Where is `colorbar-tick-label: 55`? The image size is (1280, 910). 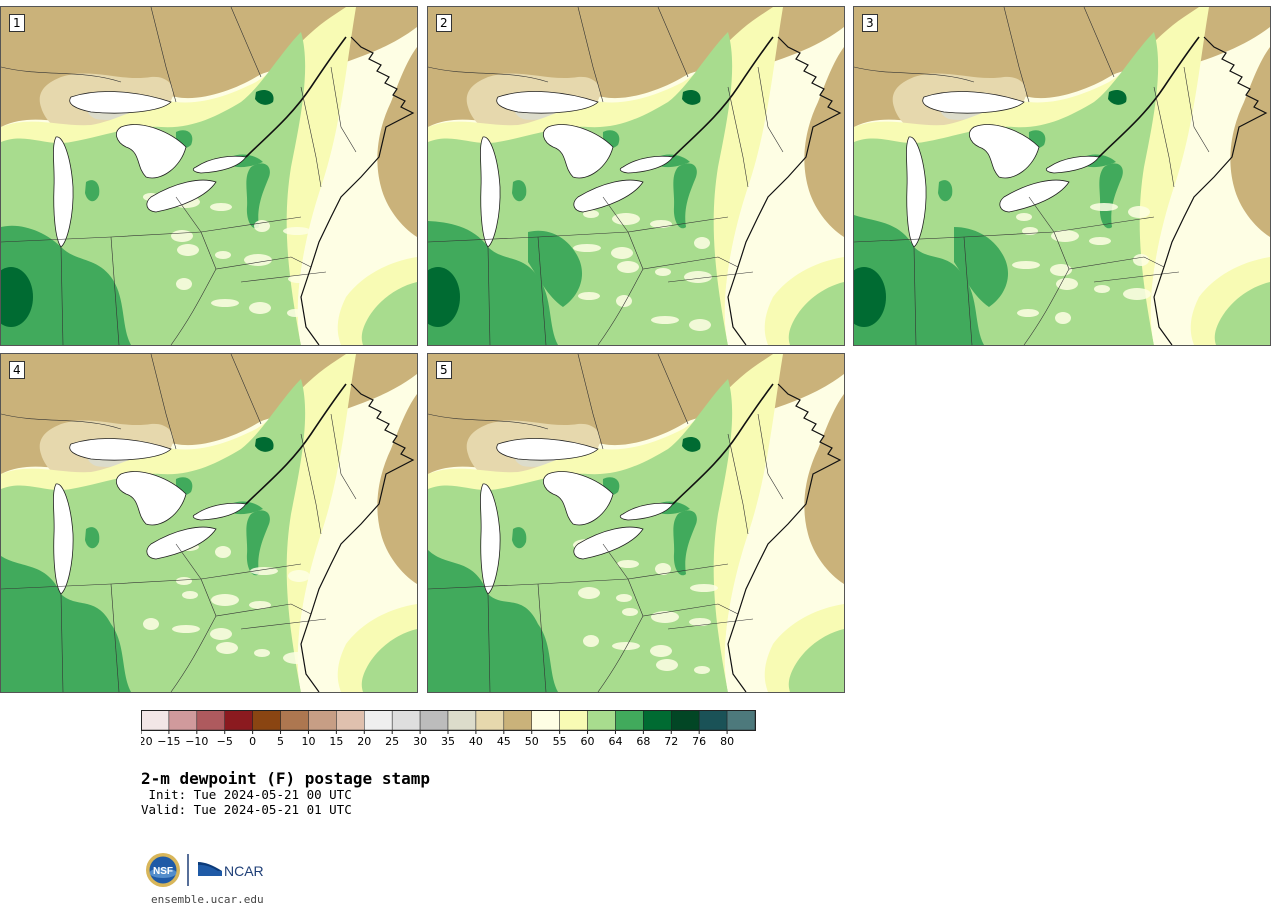 colorbar-tick-label: 55 is located at coordinates (560, 741).